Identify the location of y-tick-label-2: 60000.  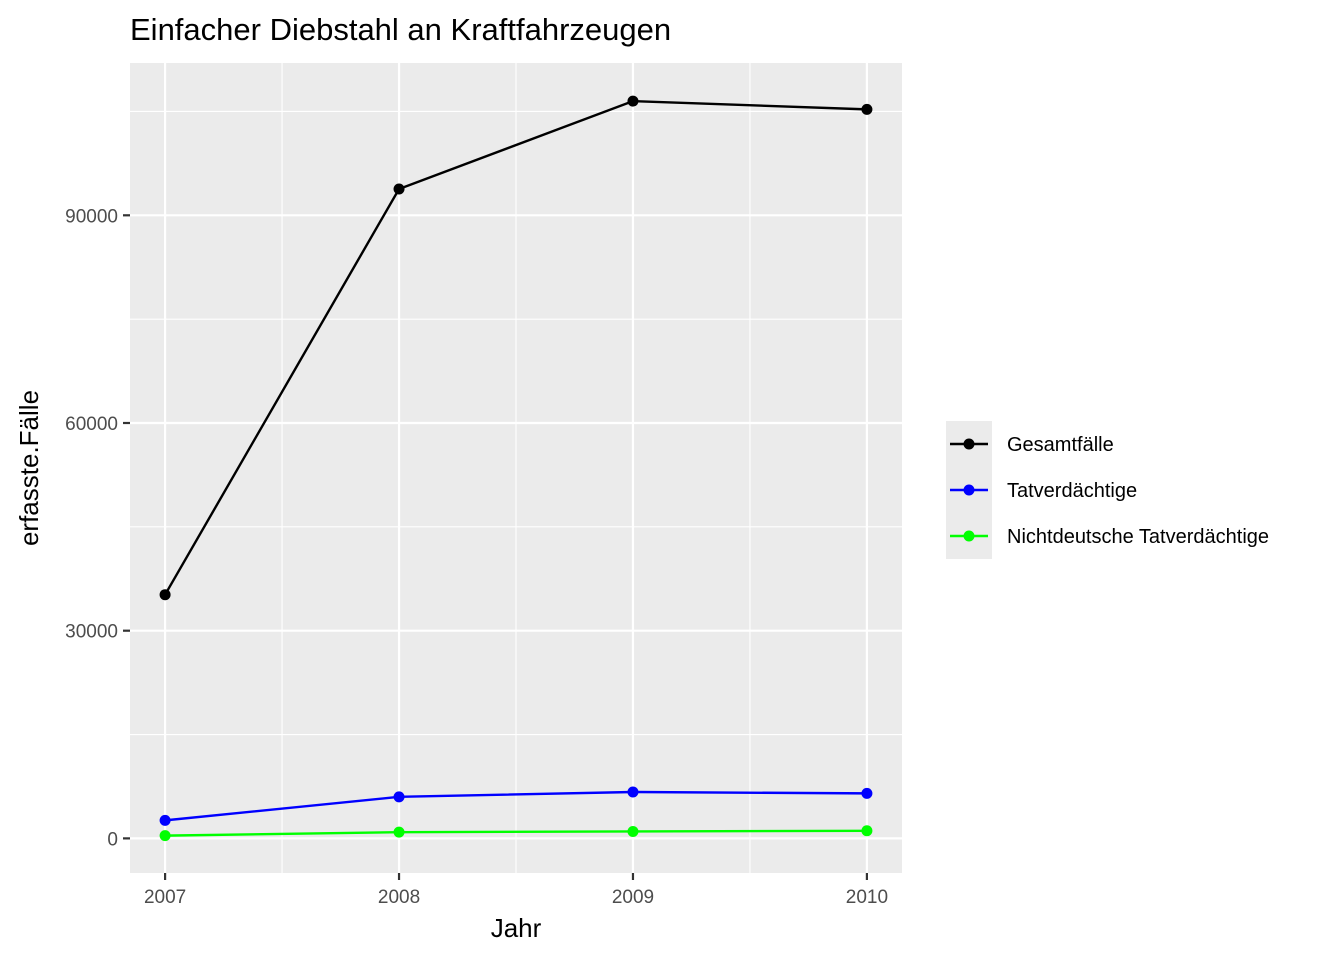
(91, 424).